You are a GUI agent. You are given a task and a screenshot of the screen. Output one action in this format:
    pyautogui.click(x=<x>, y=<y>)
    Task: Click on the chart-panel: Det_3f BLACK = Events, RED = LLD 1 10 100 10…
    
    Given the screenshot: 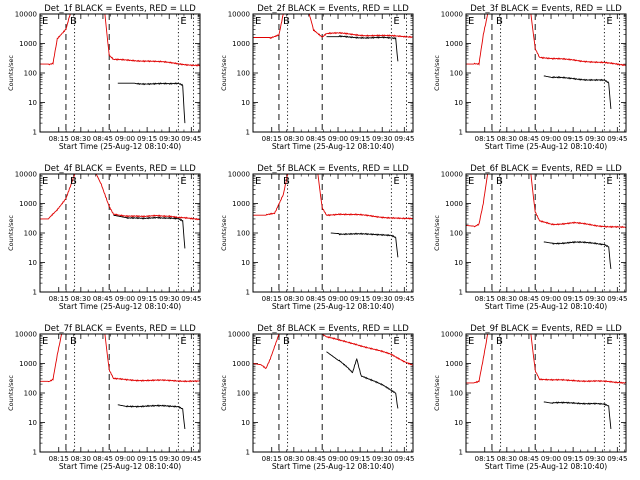 What is the action you would take?
    pyautogui.click(x=530, y=77)
    